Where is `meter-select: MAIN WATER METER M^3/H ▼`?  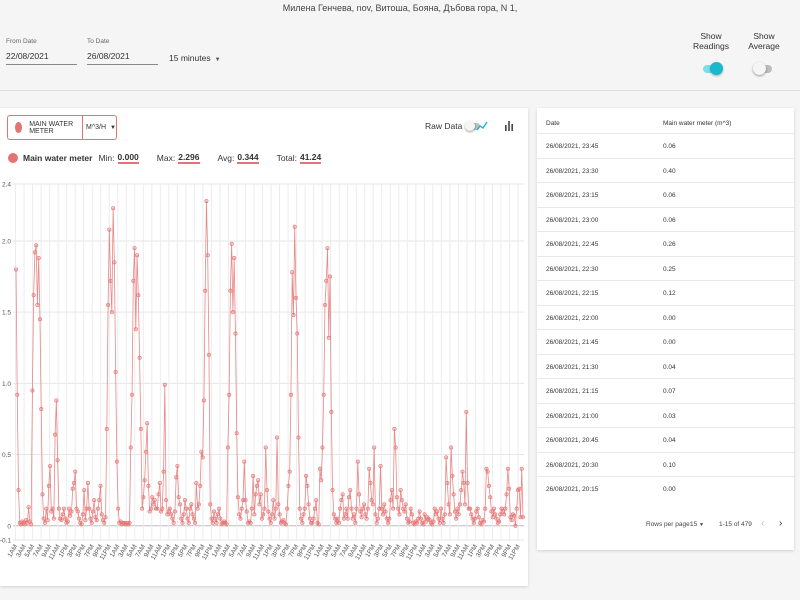 meter-select: MAIN WATER METER M^3/H ▼ is located at coordinates (62, 127).